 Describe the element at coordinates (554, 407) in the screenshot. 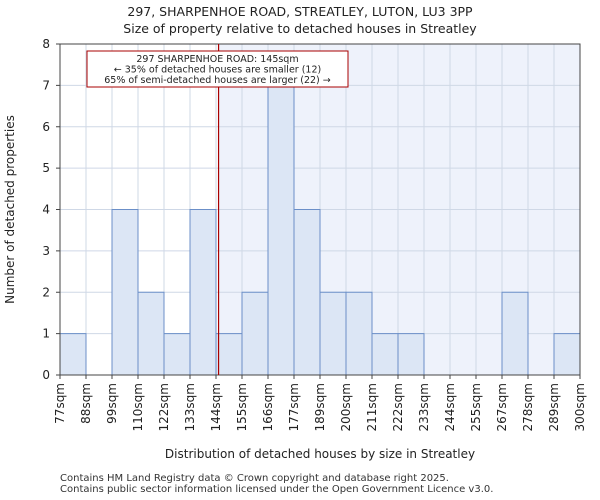

I see `x-tick-label: 289sqm` at that location.